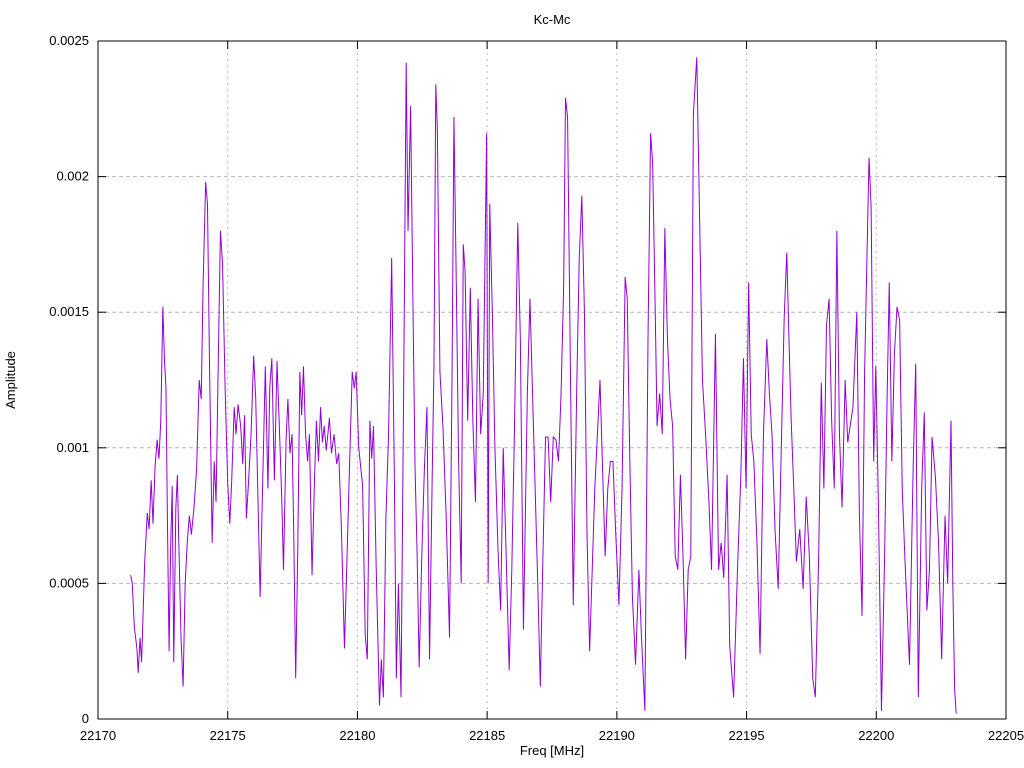  I want to click on x-axis-label: Freq [MHz], so click(552, 750).